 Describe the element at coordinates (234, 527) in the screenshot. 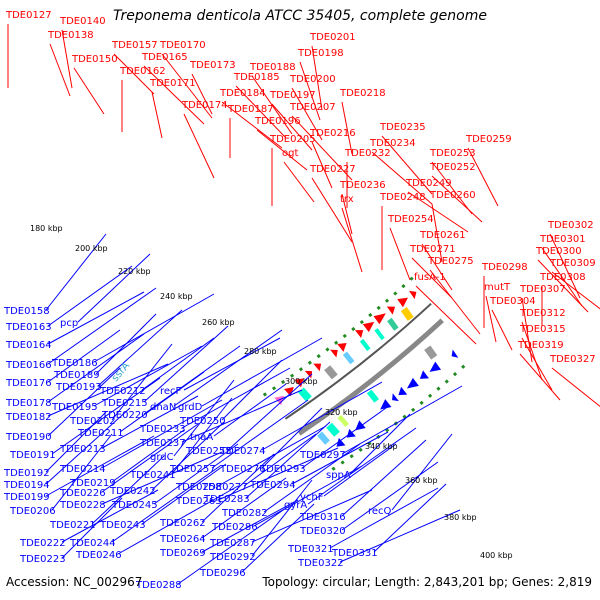

I see `minus-gene-label: TDE0286` at that location.